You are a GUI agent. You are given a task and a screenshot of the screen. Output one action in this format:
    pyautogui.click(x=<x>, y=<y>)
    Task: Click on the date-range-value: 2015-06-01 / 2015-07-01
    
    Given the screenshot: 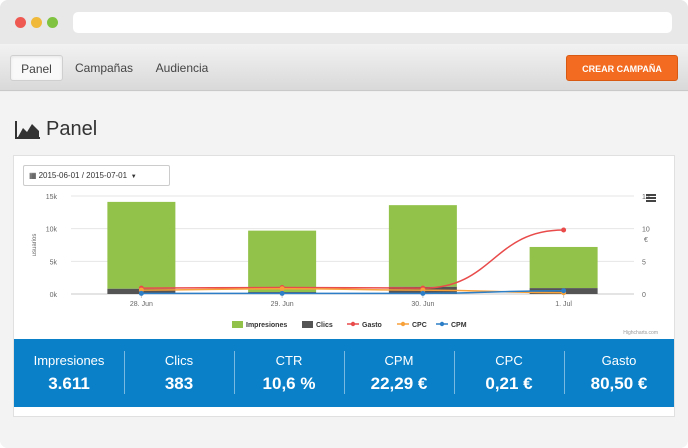 What is the action you would take?
    pyautogui.click(x=83, y=175)
    